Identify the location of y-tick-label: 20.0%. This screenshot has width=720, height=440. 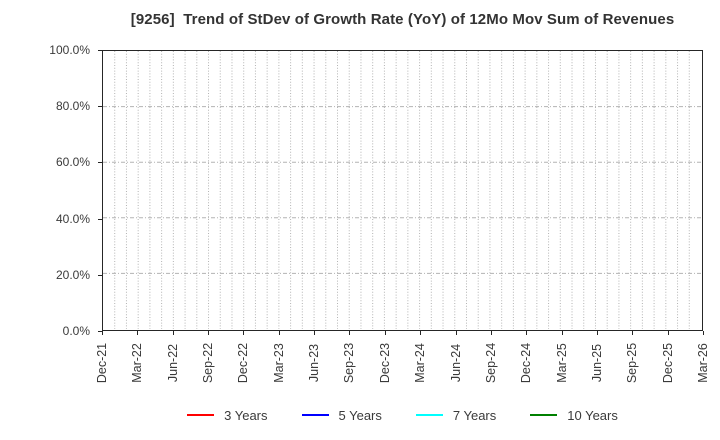
(72, 274).